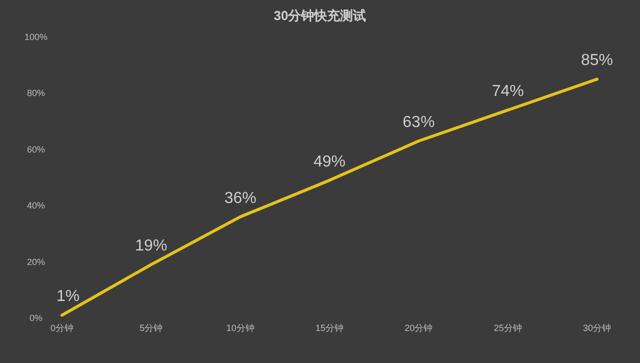 This screenshot has width=640, height=363. What do you see at coordinates (151, 246) in the screenshot?
I see `data-label: 19%` at bounding box center [151, 246].